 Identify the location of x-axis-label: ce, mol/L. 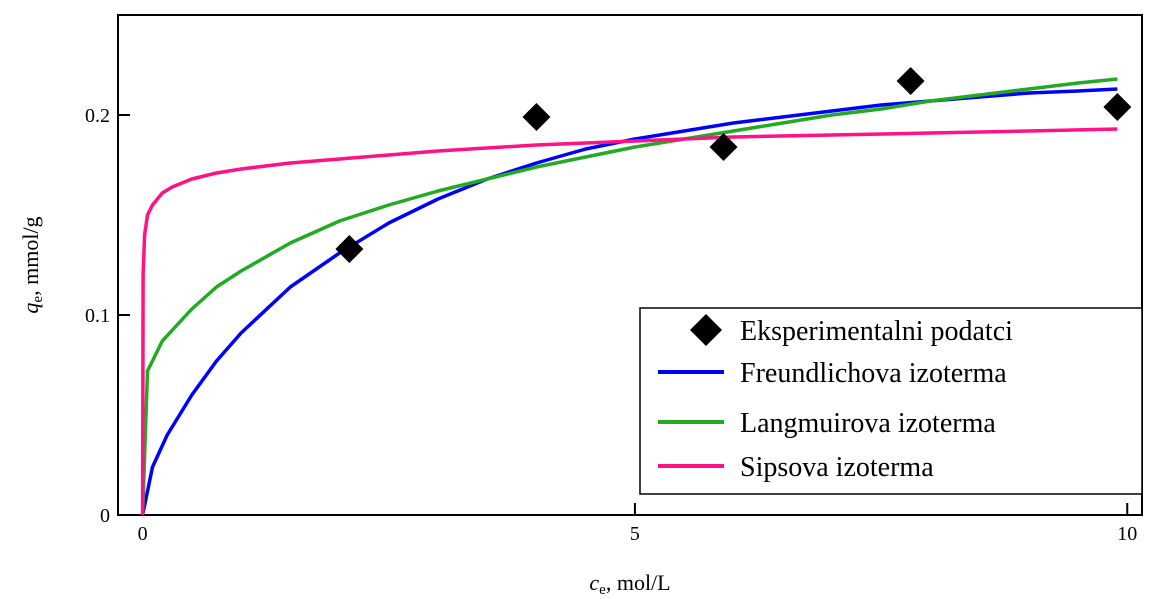
(629, 584).